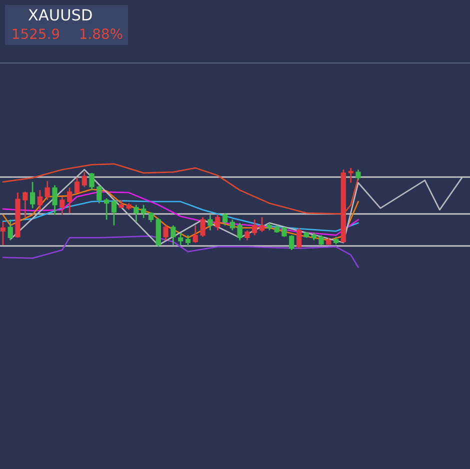  Describe the element at coordinates (36, 34) in the screenshot. I see `text: 1525.9` at that location.